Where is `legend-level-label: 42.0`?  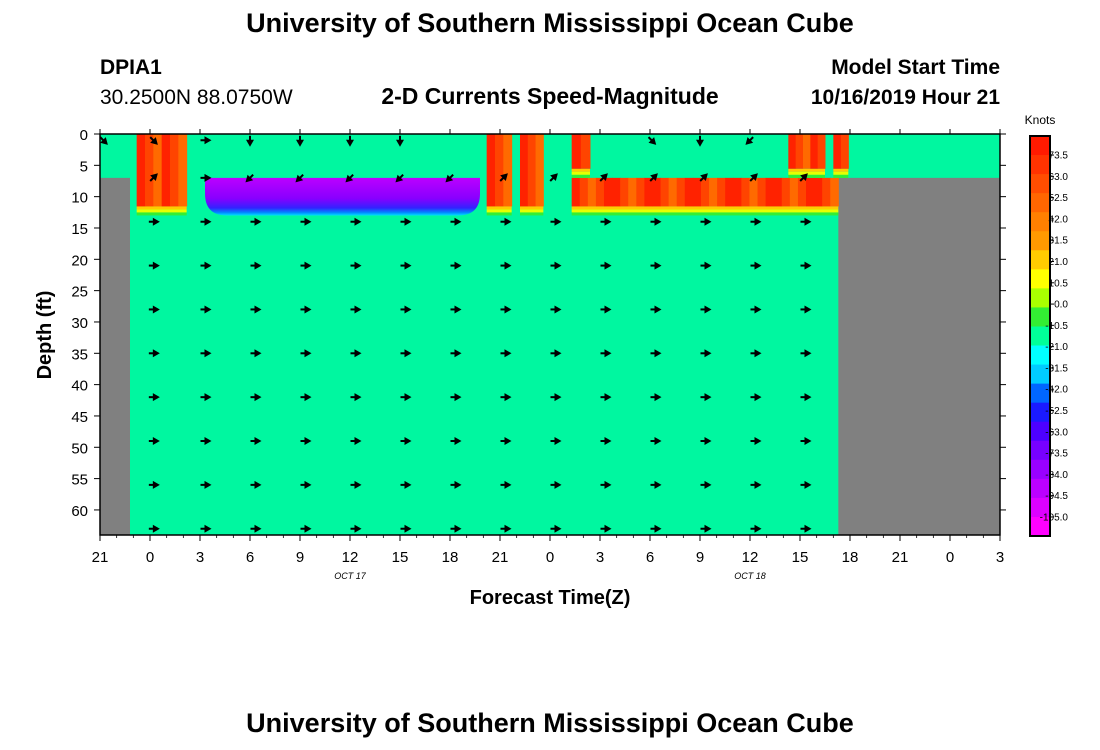
legend-level-label: 42.0 is located at coordinates (1059, 219).